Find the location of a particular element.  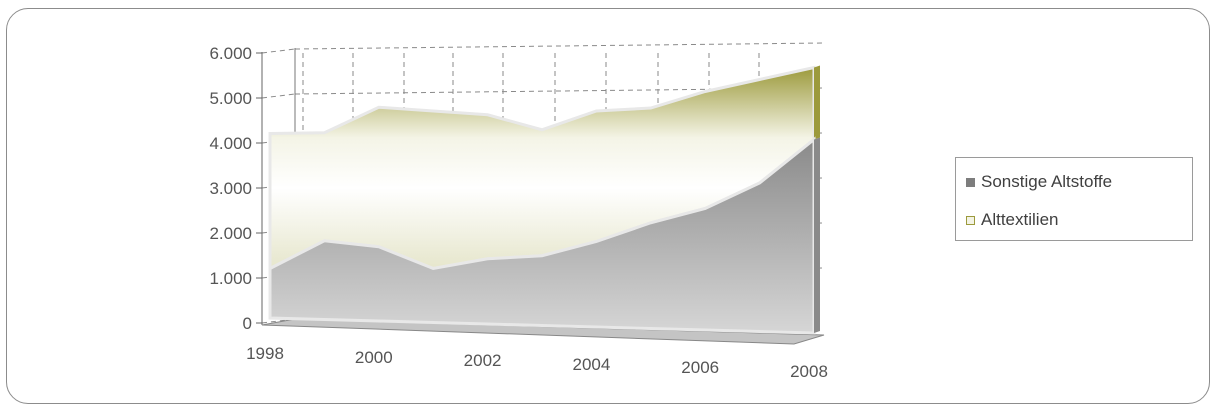

y-tick-label: 4.000 is located at coordinates (230, 143).